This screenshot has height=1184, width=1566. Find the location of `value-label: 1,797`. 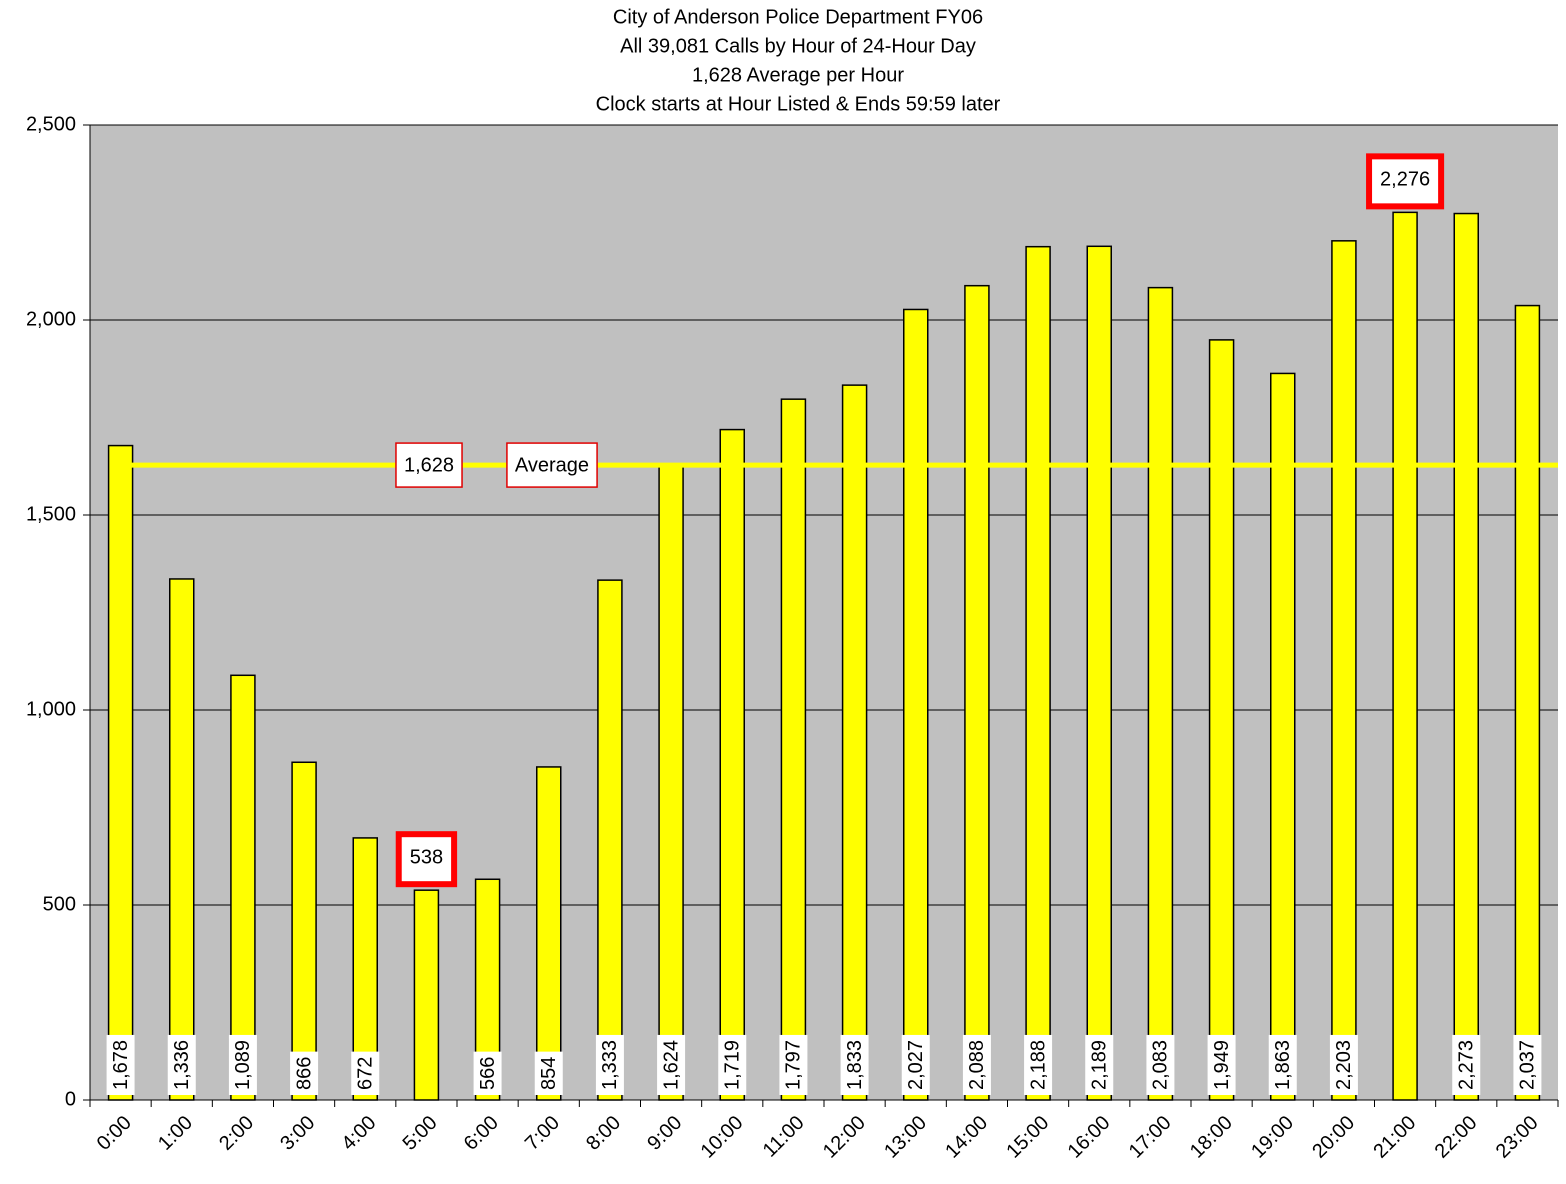

value-label: 1,797 is located at coordinates (794, 1065).